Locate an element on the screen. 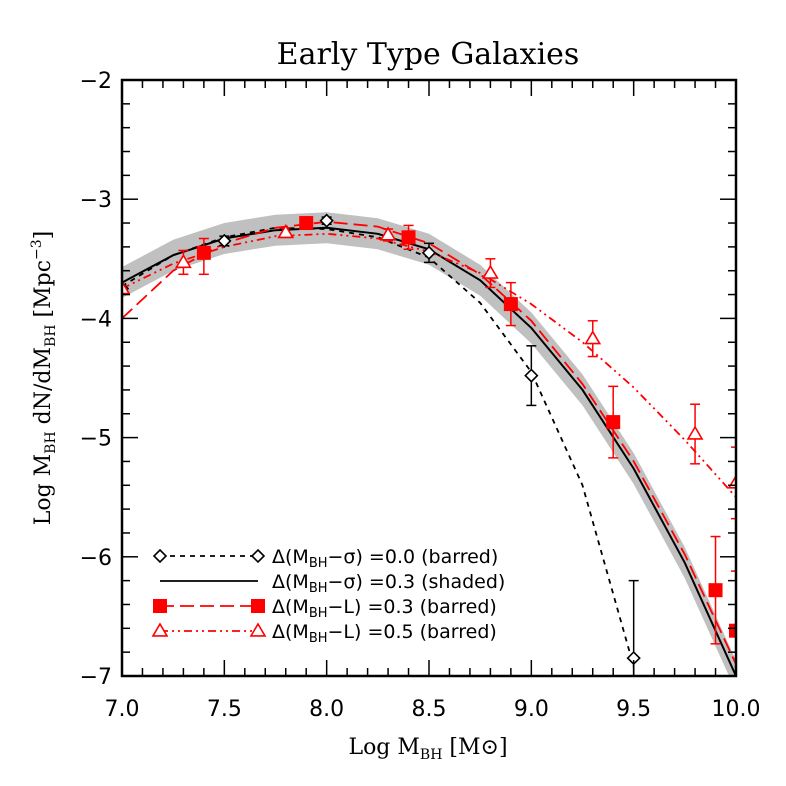  x-tick-label: 8.5 is located at coordinates (429, 709).